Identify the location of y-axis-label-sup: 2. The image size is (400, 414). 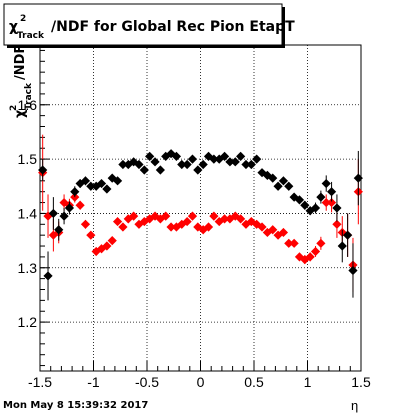
(14, 108).